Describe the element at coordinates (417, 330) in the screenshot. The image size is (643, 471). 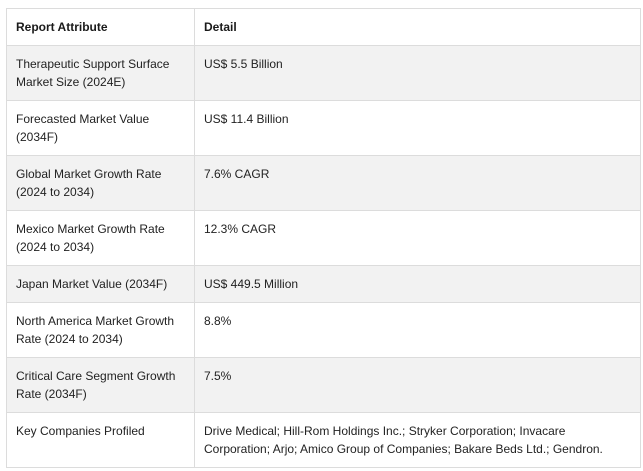
I see `row-detail: 8.8%` at that location.